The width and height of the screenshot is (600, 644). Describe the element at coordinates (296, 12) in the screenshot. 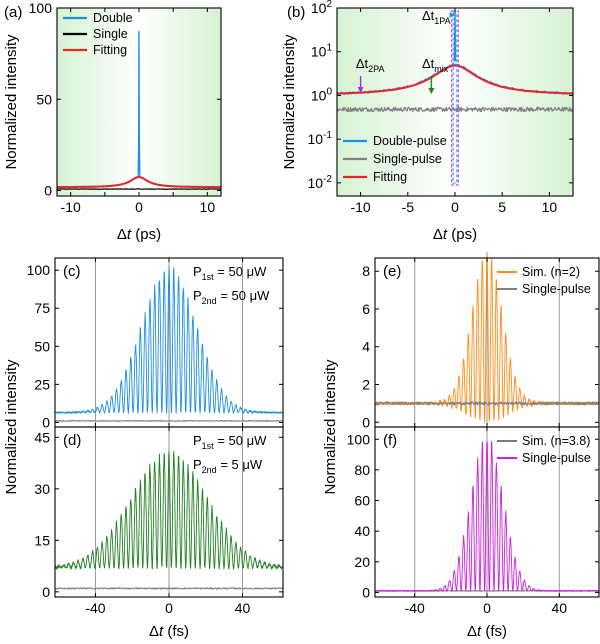

I see `panel-label: (b)` at that location.